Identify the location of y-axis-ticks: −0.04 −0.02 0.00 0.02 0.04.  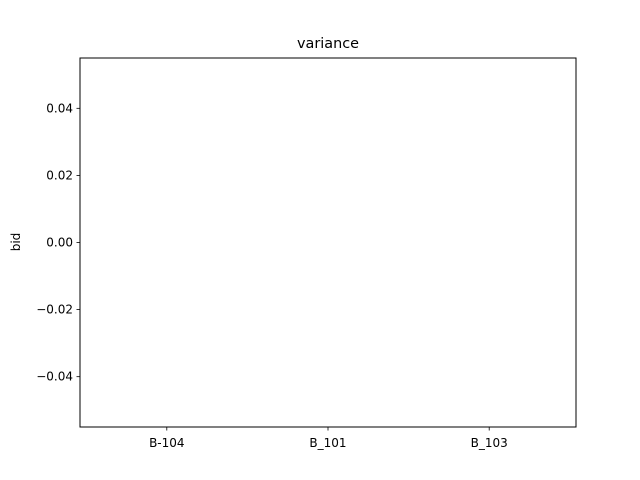
(58, 242).